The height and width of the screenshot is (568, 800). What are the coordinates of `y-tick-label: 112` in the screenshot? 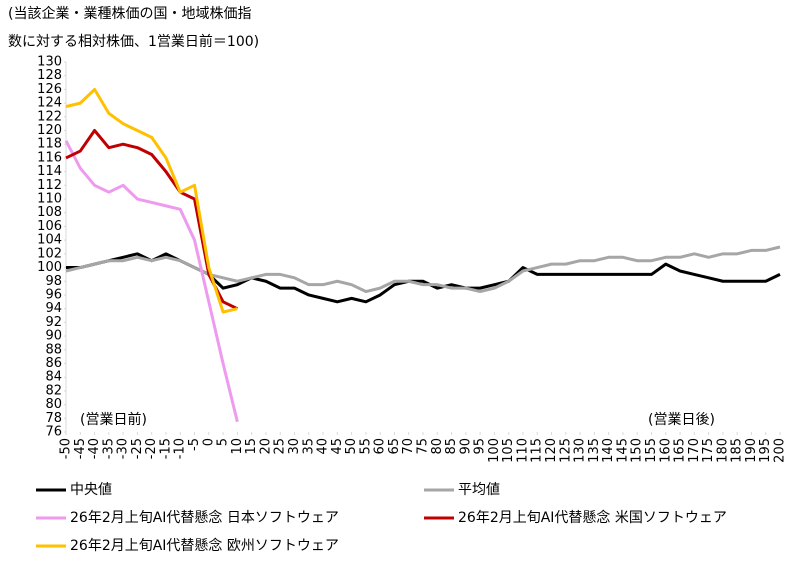 It's located at (49, 185).